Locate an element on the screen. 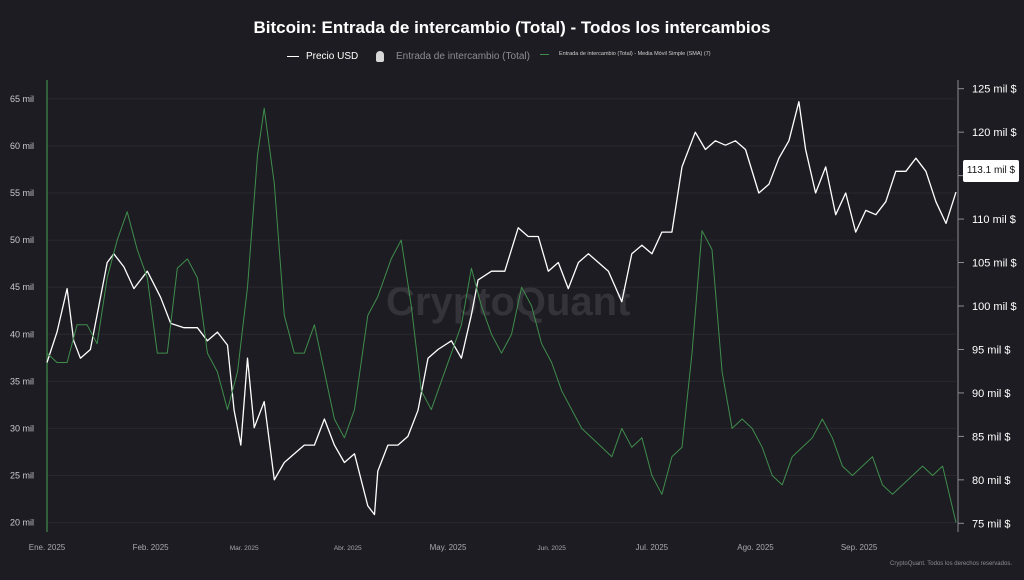  y-right-tick-label: 90 mil $ is located at coordinates (991, 394).